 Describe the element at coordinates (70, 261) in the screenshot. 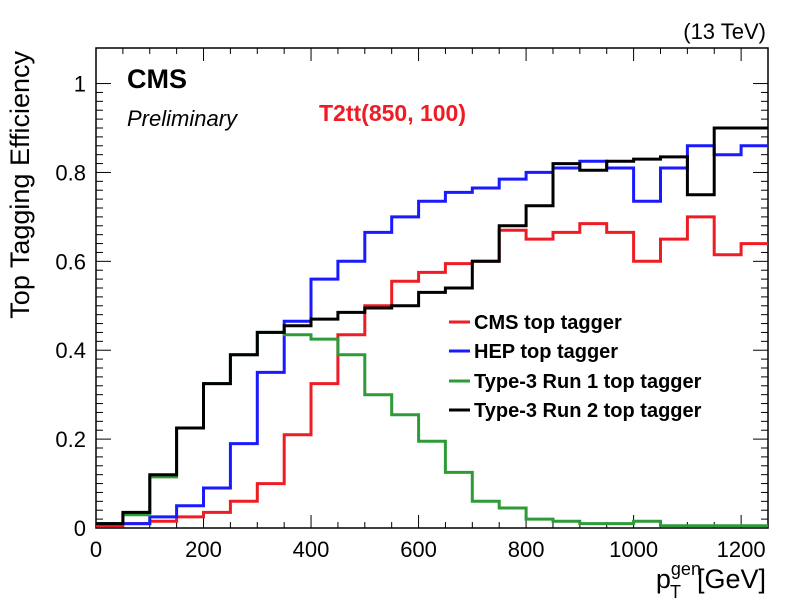

I see `y-tick-label: 0.6` at that location.